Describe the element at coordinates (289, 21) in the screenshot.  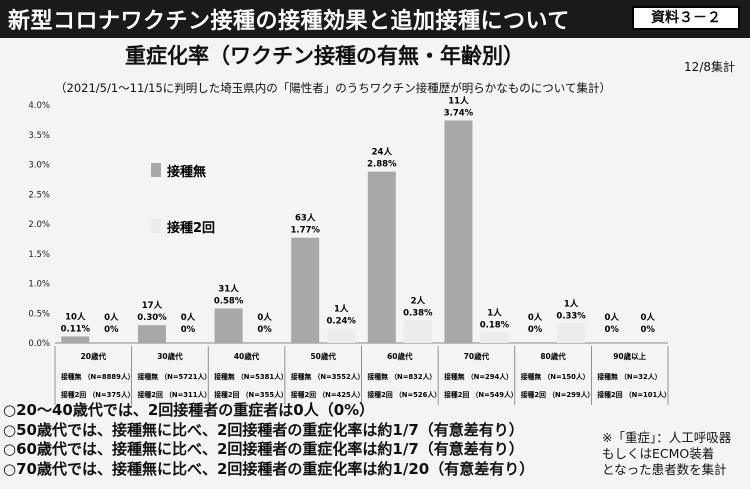
I see `page-title: 新型コロナワクチン接種の接種効果と追加接種について` at that location.